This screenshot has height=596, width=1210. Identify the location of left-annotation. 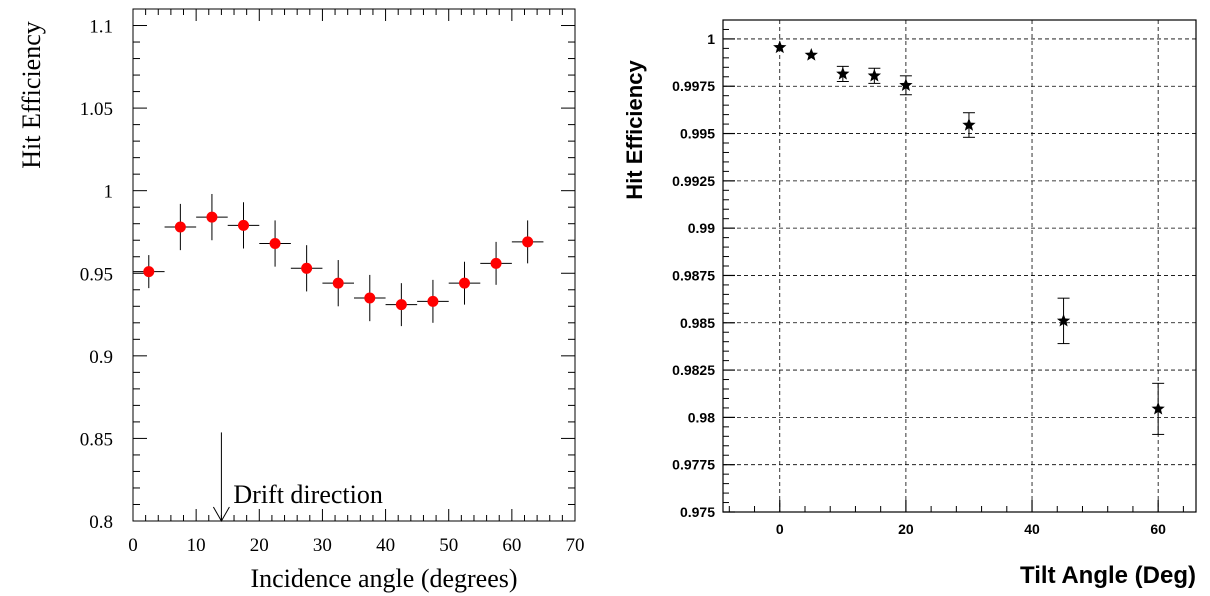
(221, 477).